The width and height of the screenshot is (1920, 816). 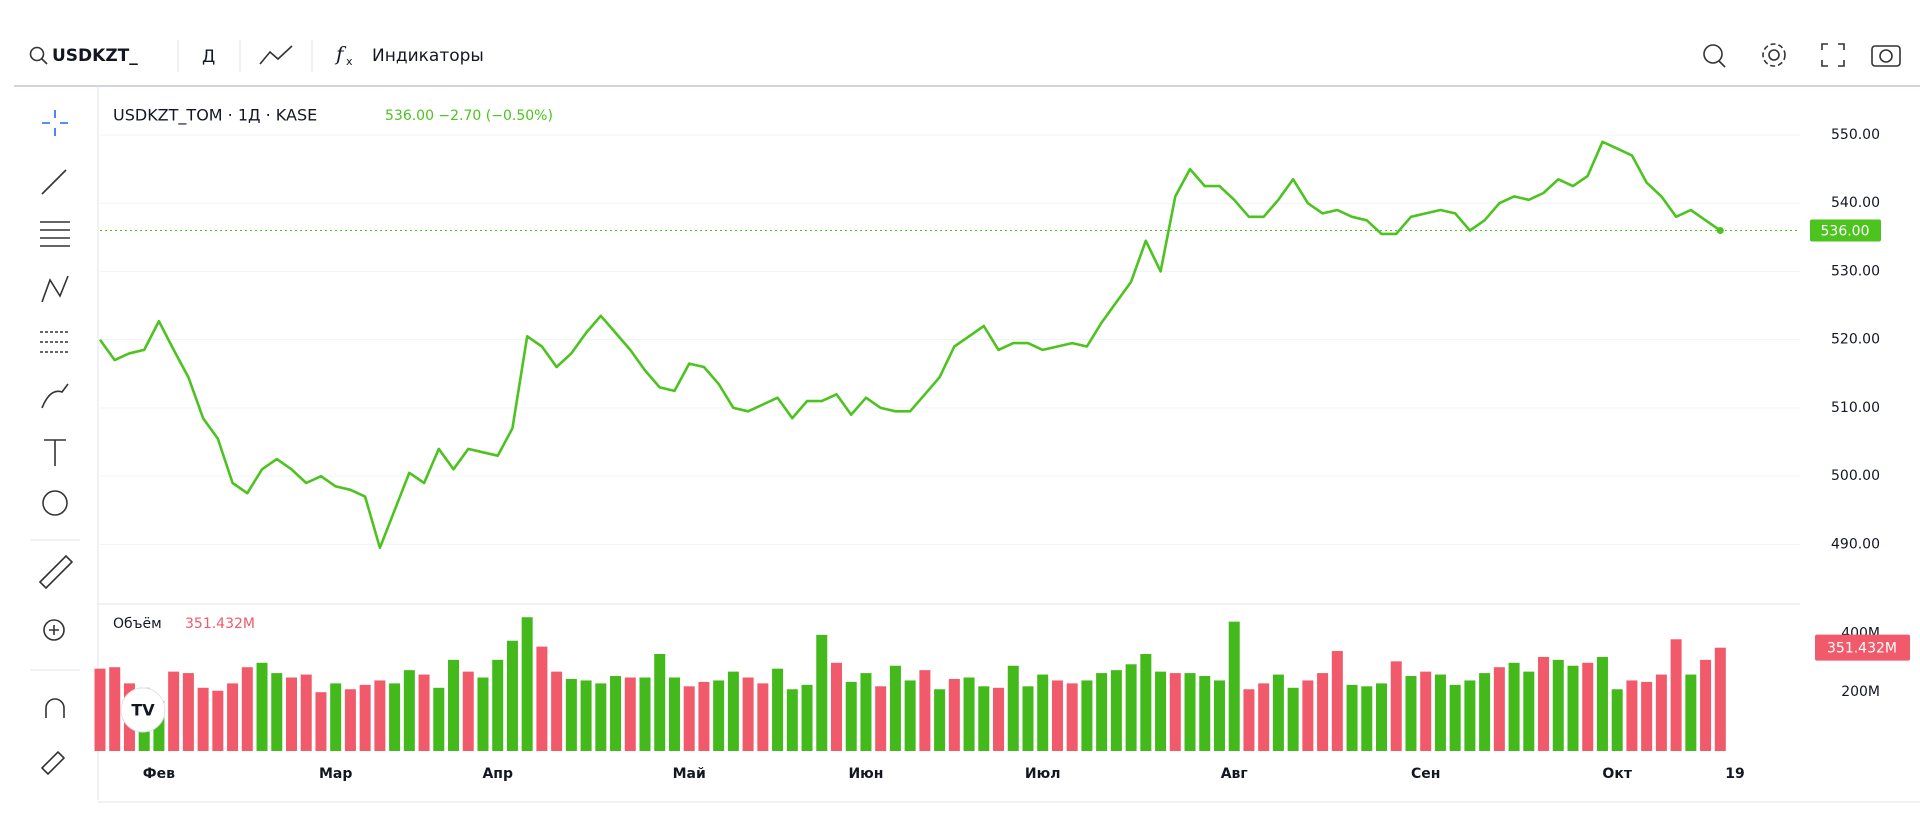 What do you see at coordinates (428, 56) in the screenshot?
I see `indicators-button: Индикаторы` at bounding box center [428, 56].